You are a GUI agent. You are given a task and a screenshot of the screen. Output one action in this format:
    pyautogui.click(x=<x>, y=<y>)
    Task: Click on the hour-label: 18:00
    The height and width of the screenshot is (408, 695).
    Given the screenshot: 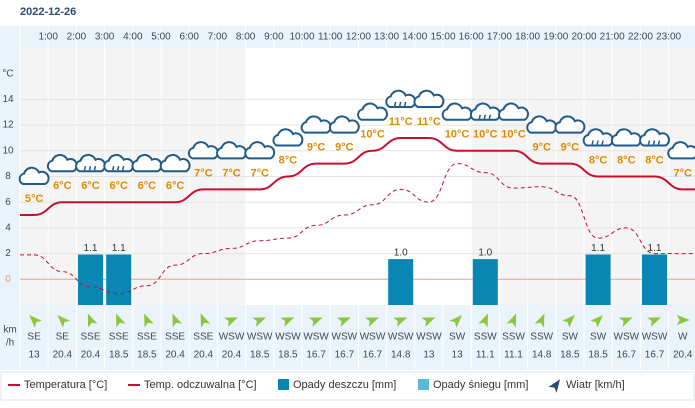 What is the action you would take?
    pyautogui.click(x=527, y=37)
    